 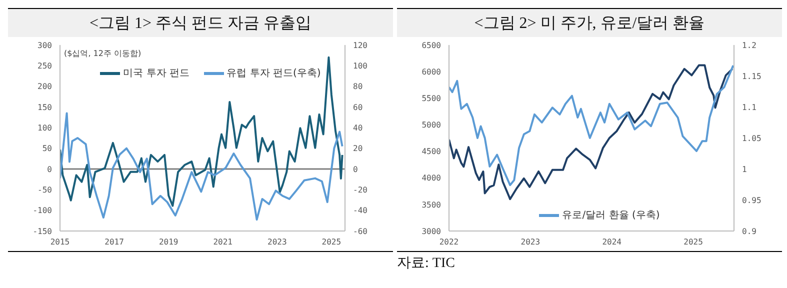 I want to click on y-tick-label: 250, so click(x=45, y=66).